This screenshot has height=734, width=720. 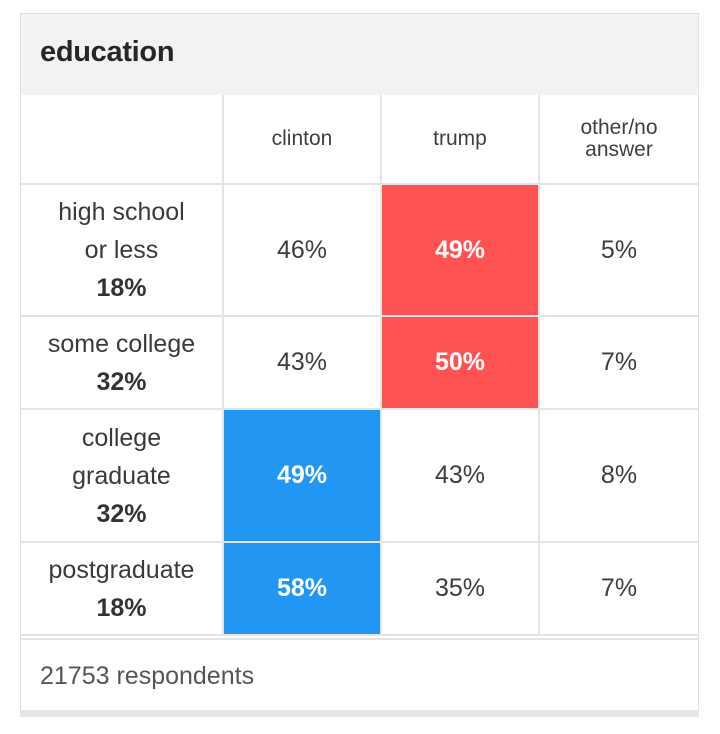 I want to click on card-bottom-shadow, so click(x=359, y=713).